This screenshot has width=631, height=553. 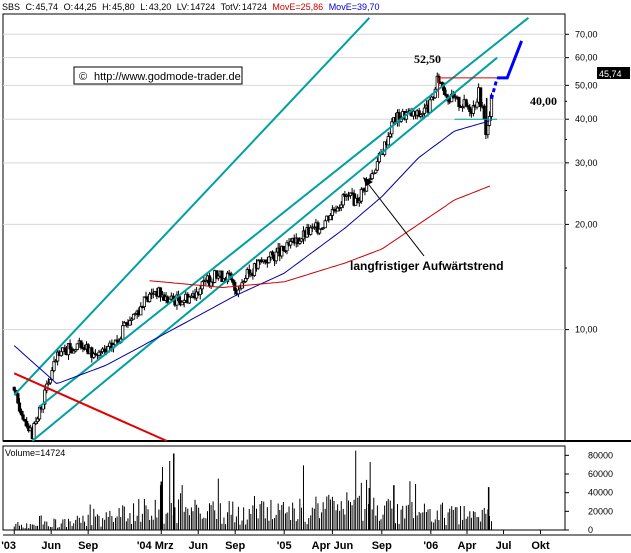 What do you see at coordinates (343, 7) in the screenshot?
I see `header-ma2-label: MovE=` at bounding box center [343, 7].